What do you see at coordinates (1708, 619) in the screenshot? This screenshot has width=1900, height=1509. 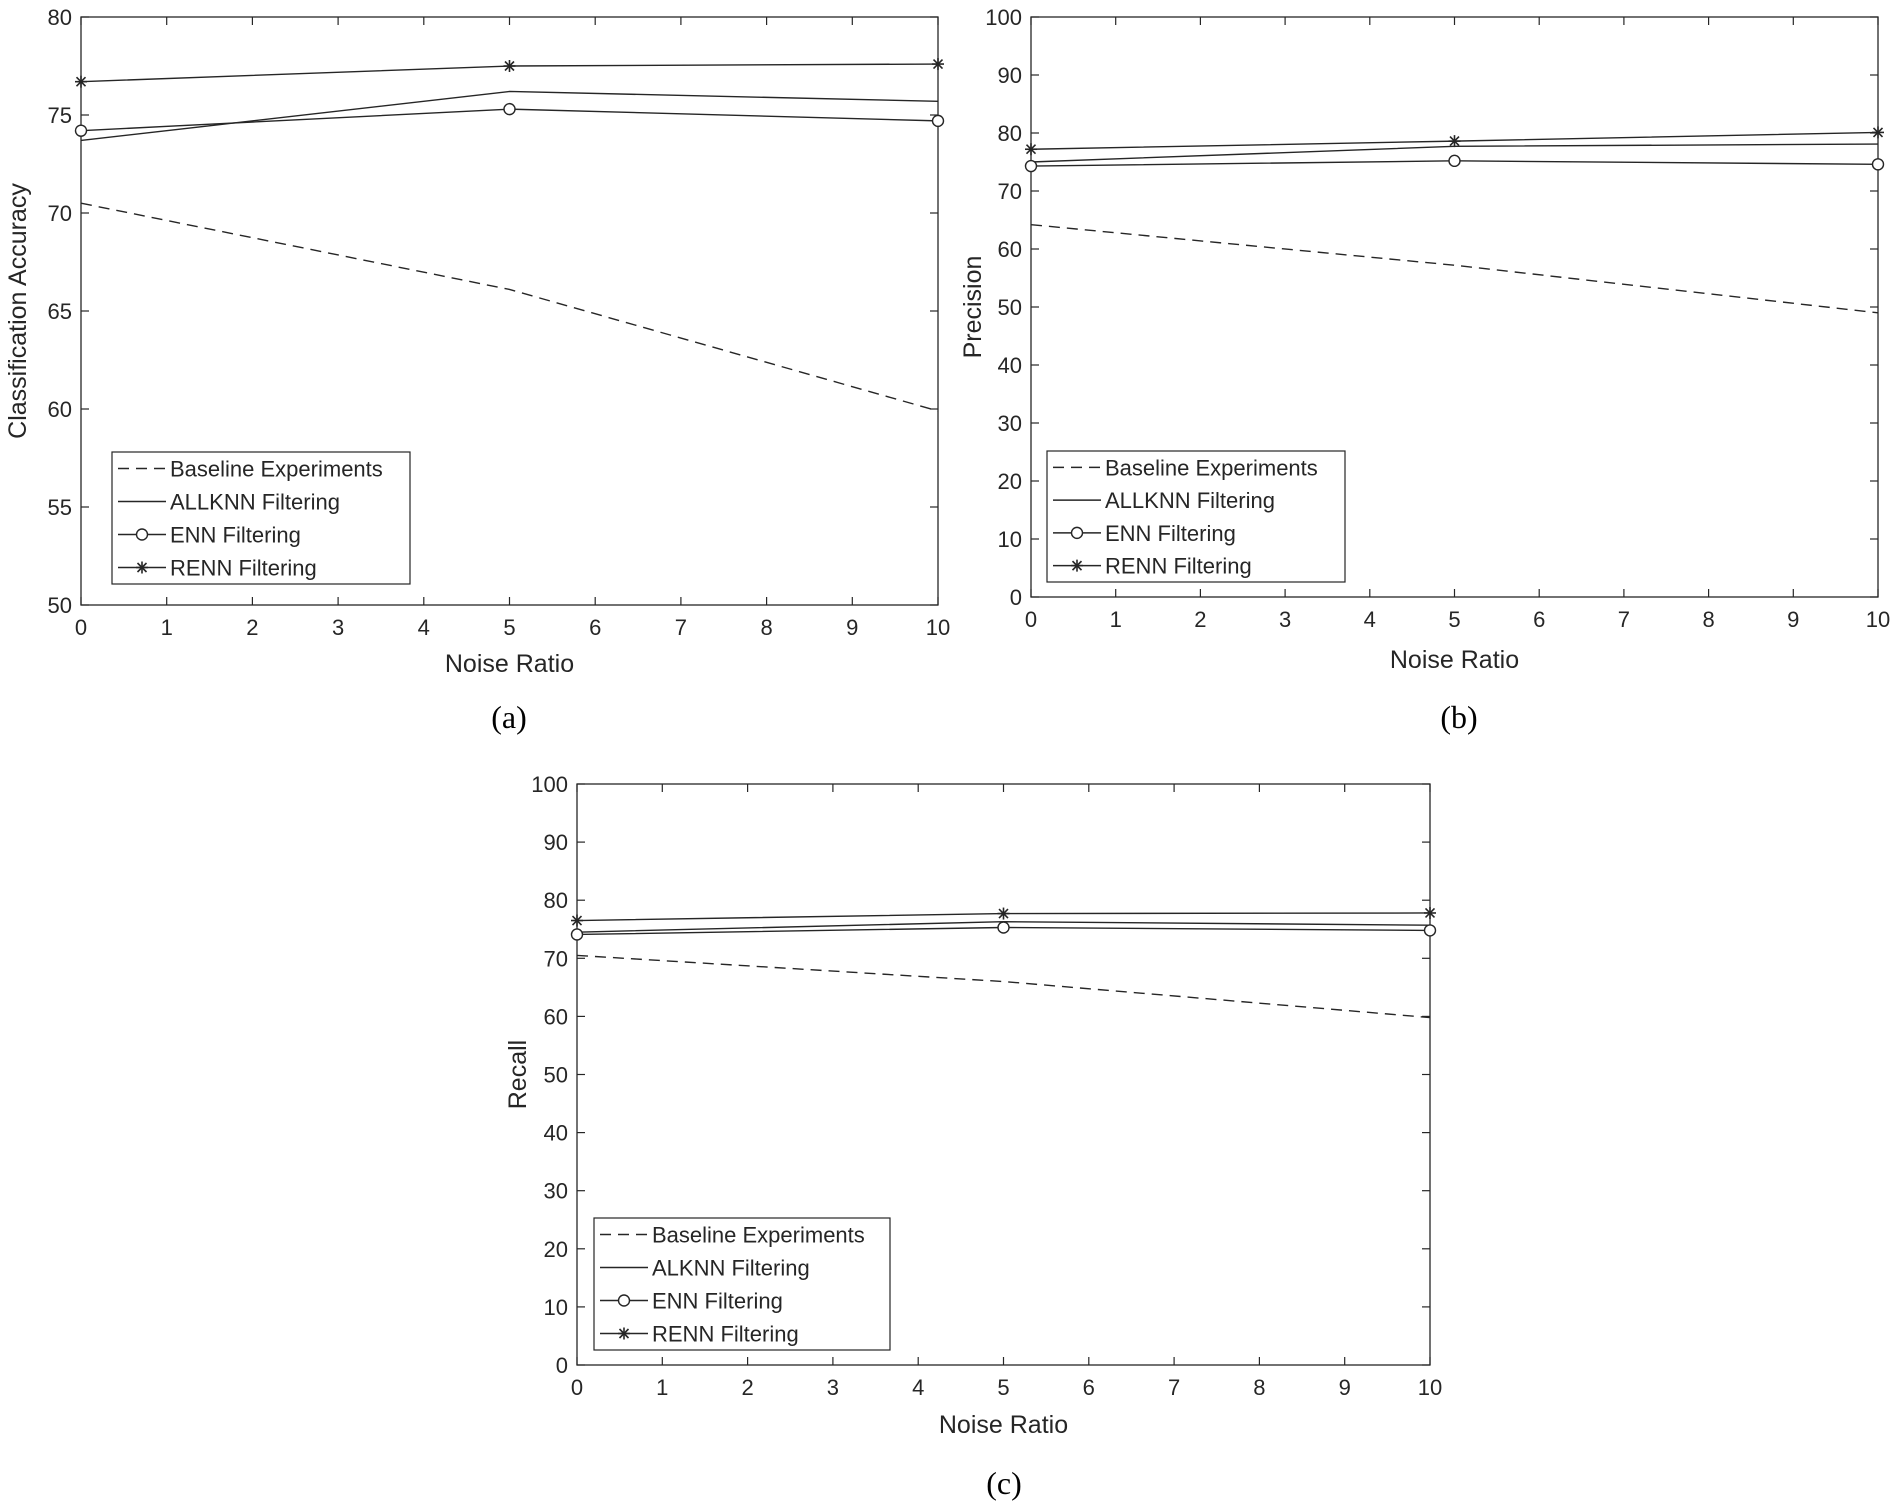 I see `x-tick-label: 8` at bounding box center [1708, 619].